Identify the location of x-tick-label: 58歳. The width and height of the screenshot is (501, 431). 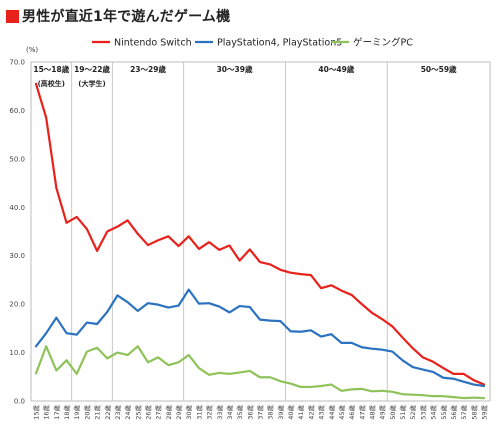
(473, 412).